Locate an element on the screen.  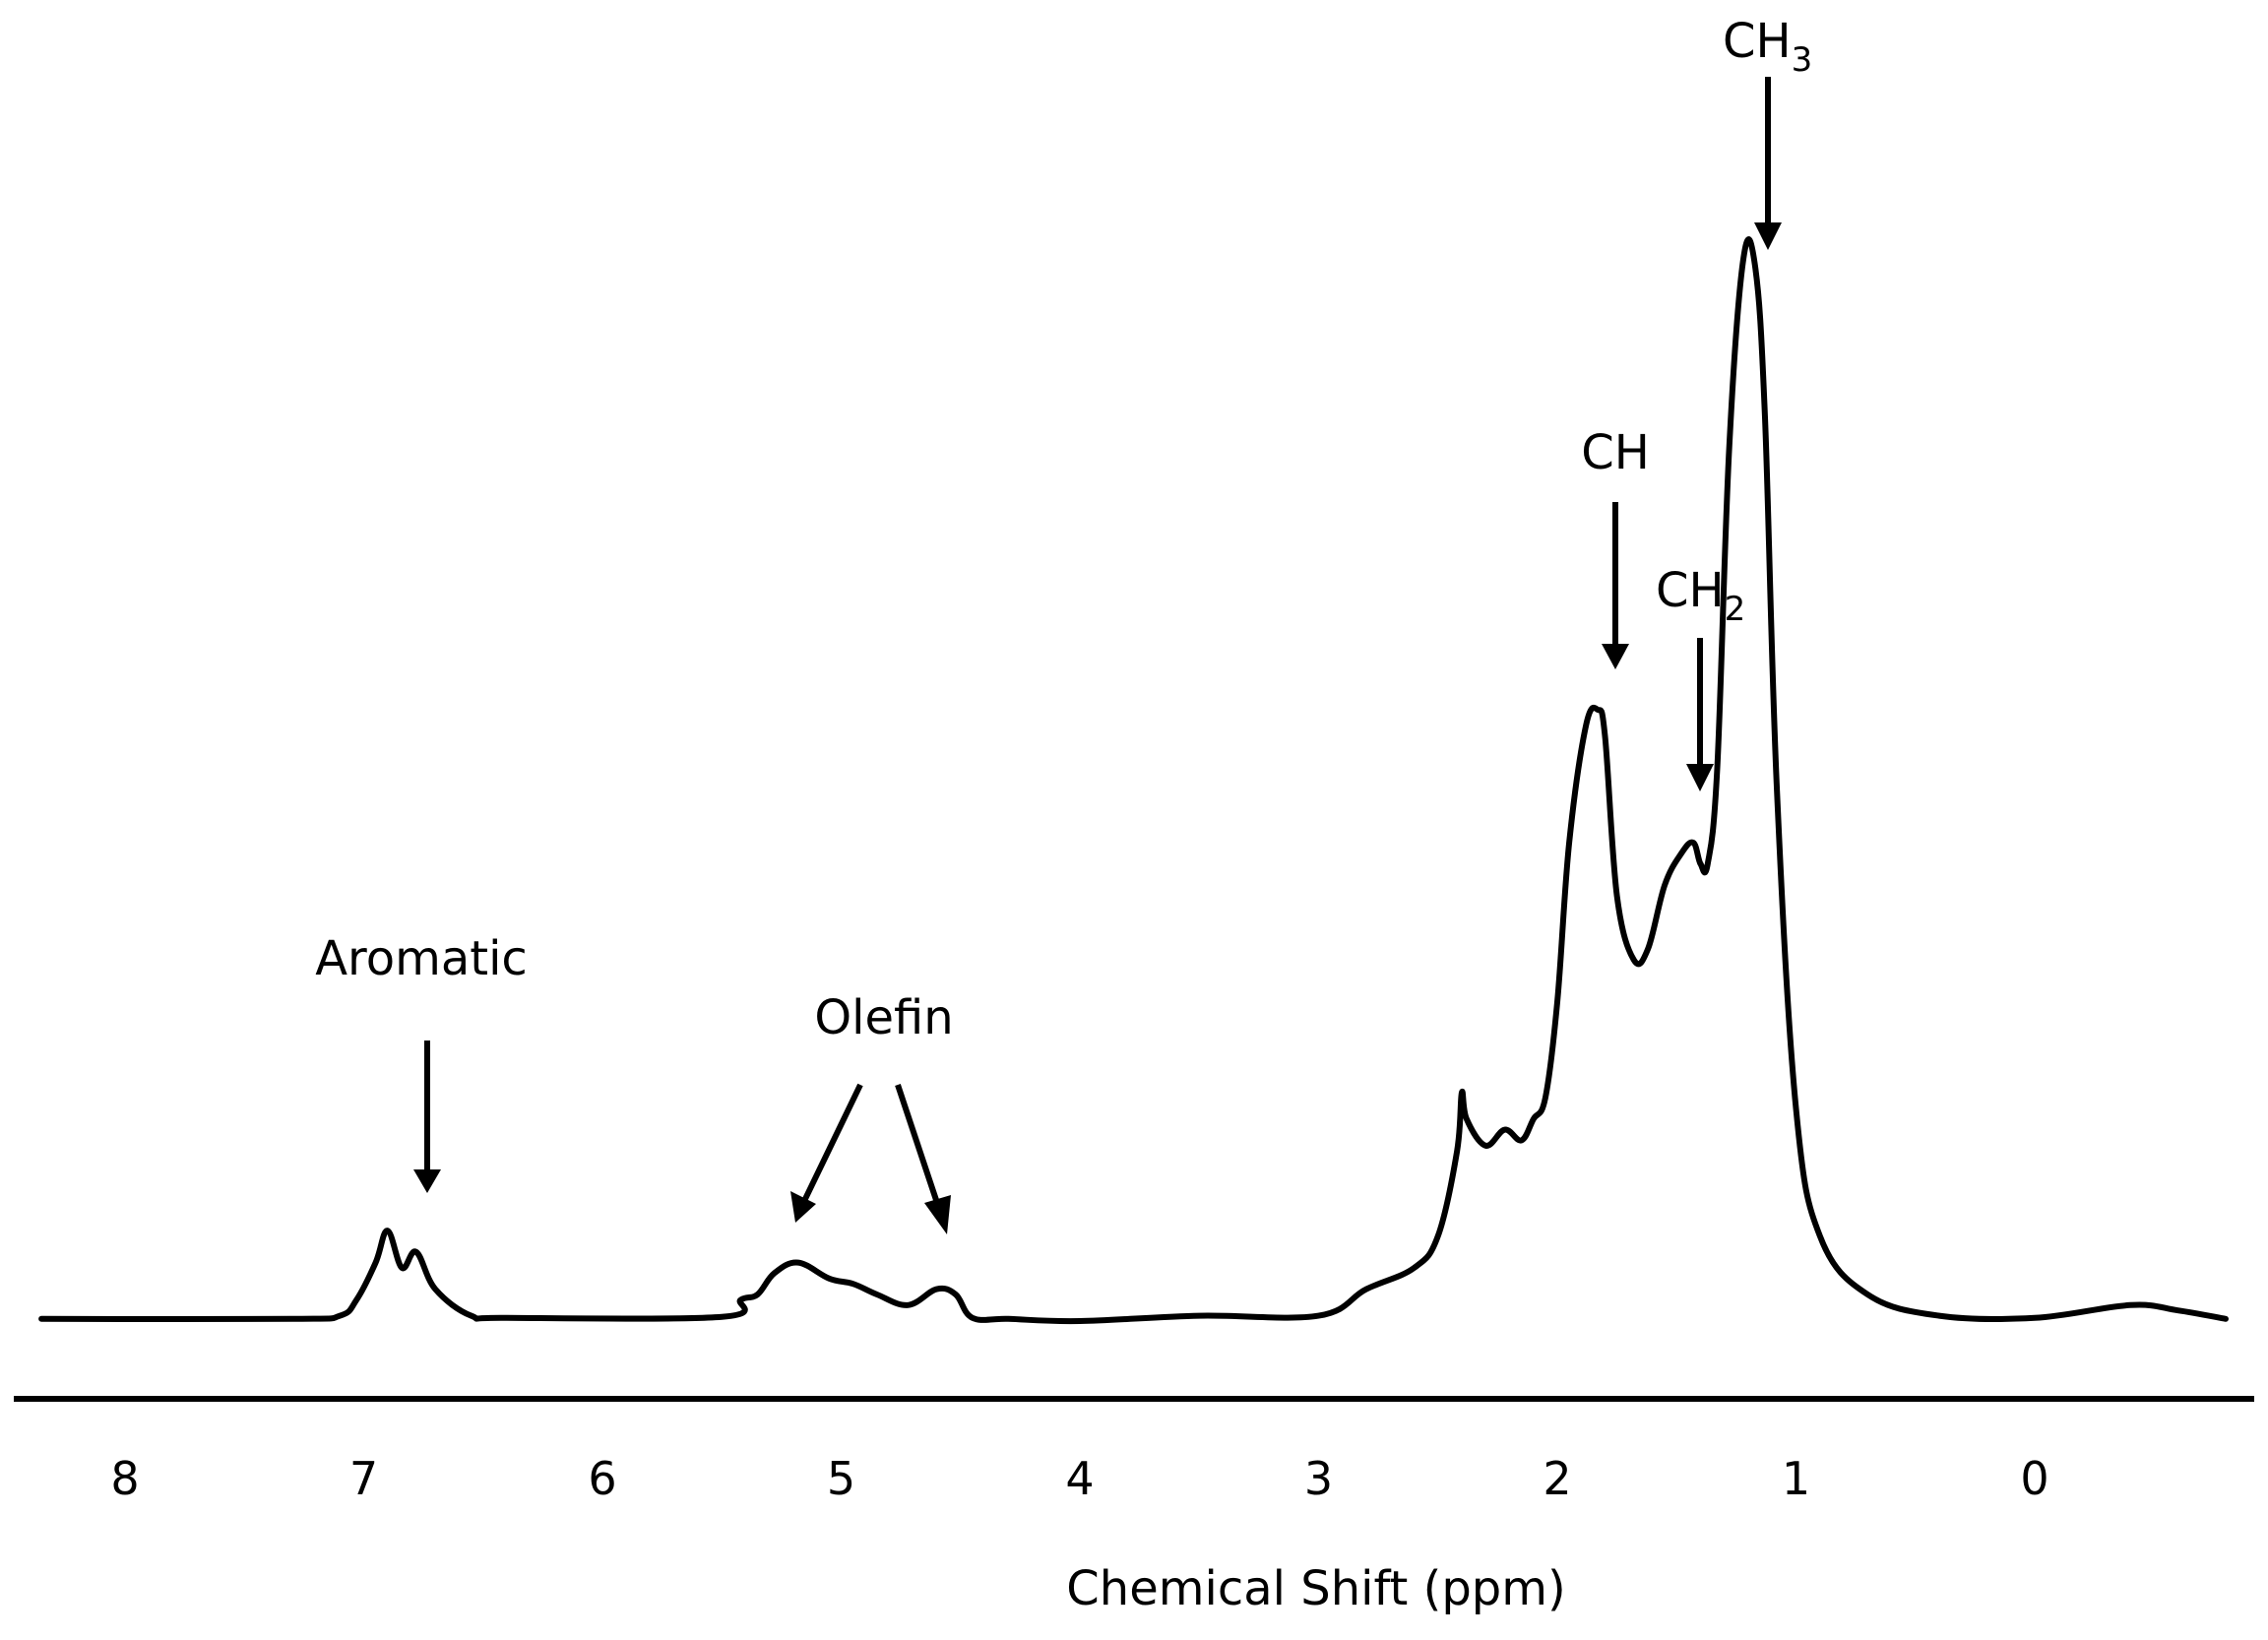
x-tick-labels: 8 7 6 5 4 3 2 1 0 is located at coordinates (1079, 1478).